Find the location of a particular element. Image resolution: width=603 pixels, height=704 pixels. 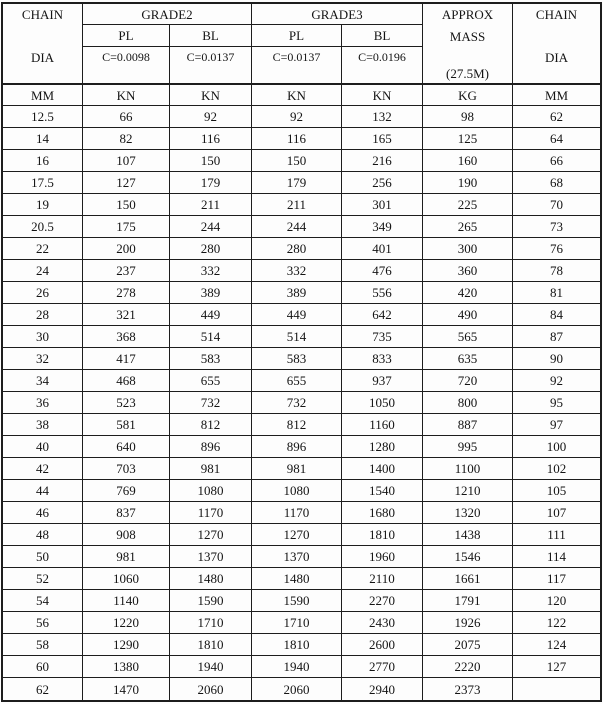

data-cell-row3-col3: 179 is located at coordinates (297, 183).